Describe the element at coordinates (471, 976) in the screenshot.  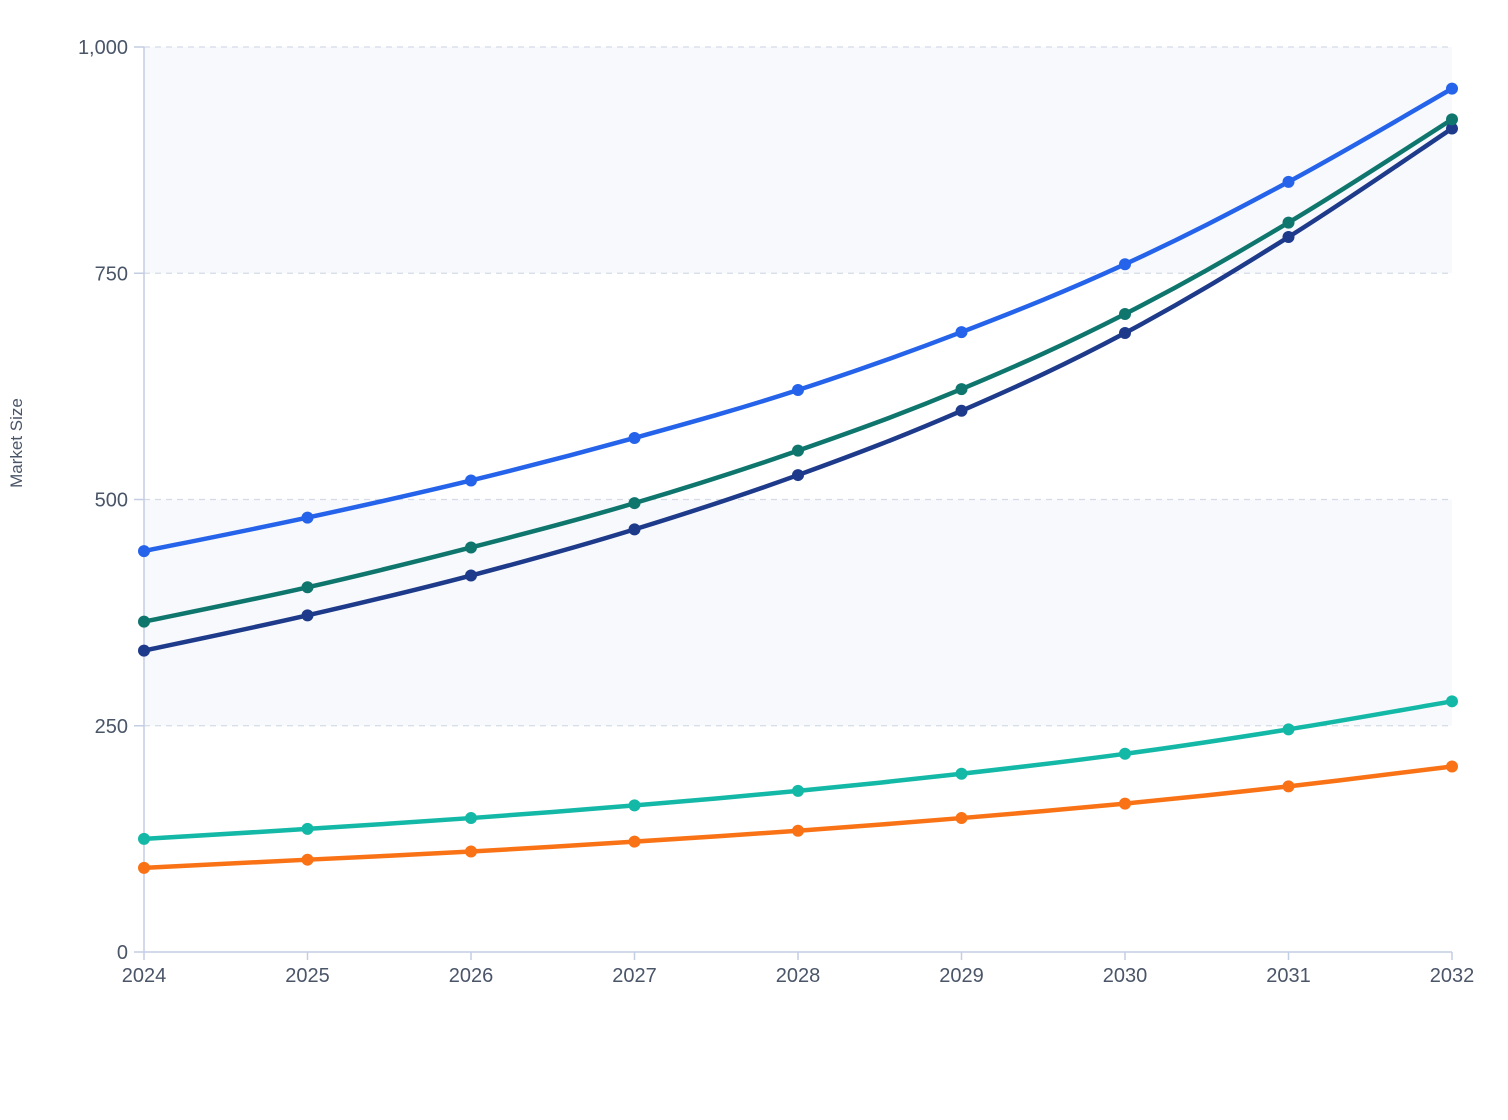
I see `x-tick-label: 2026` at that location.